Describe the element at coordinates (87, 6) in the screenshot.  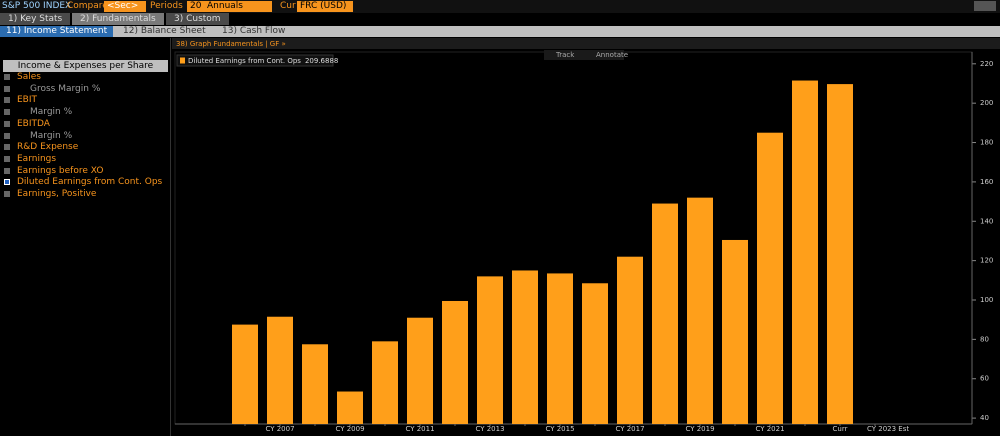
I see `label: Compare` at that location.